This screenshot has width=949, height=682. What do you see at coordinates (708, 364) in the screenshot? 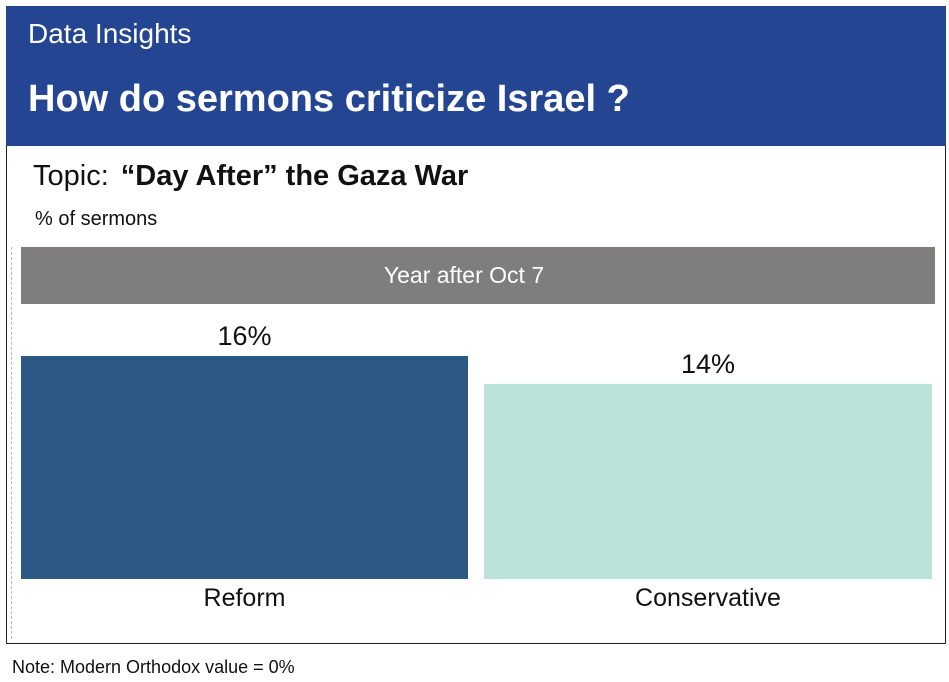
I see `data-label-conservative: 14%` at bounding box center [708, 364].